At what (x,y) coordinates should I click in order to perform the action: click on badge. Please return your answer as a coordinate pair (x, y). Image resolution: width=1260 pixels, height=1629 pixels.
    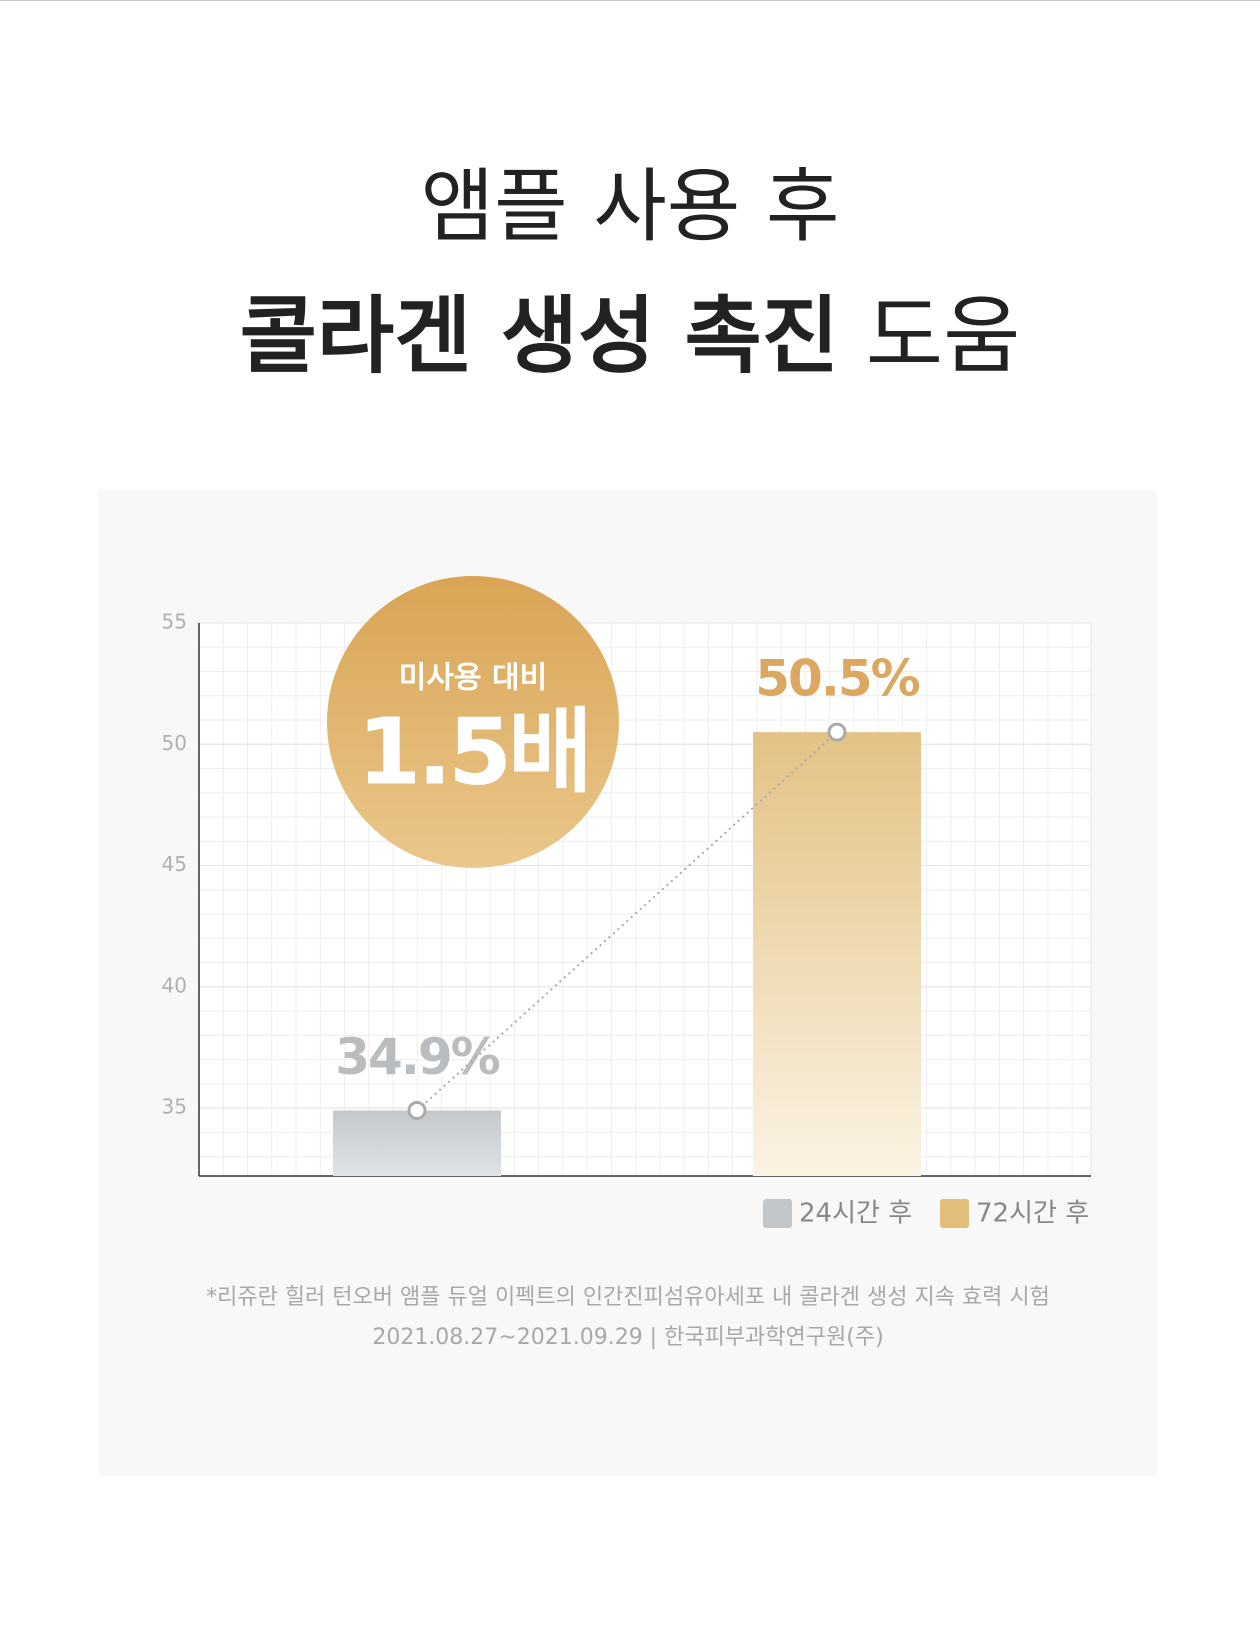
    Looking at the image, I should click on (473, 722).